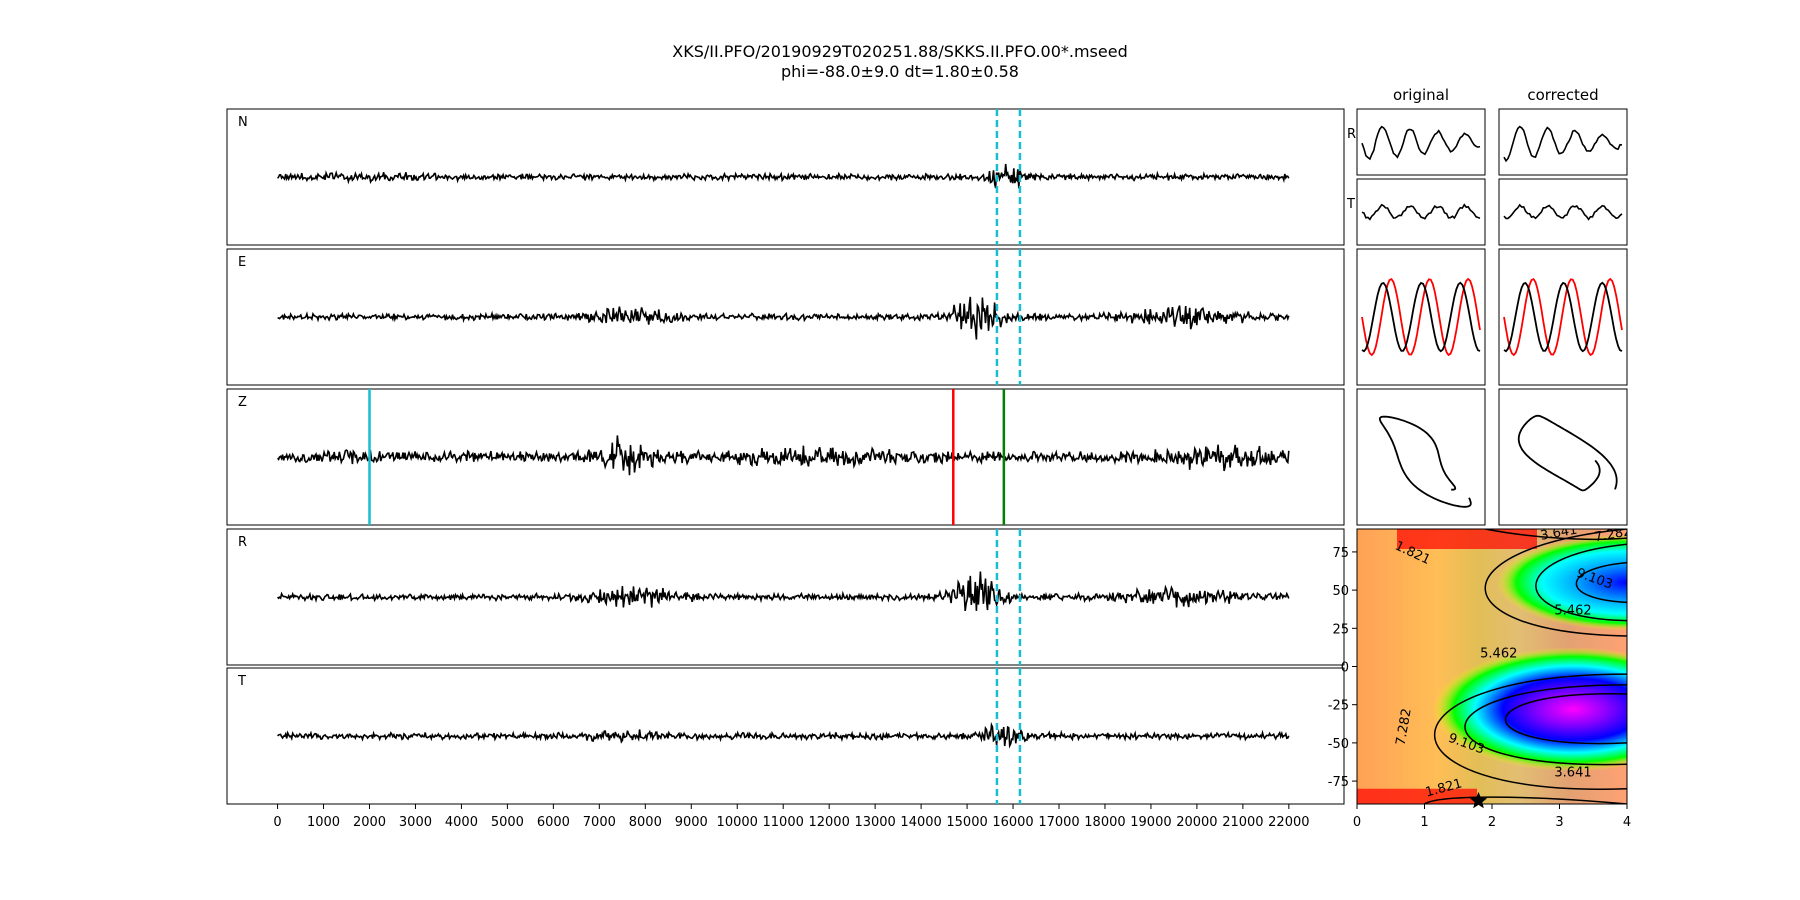  Describe the element at coordinates (783, 455) in the screenshot. I see `waveform-Z` at that location.